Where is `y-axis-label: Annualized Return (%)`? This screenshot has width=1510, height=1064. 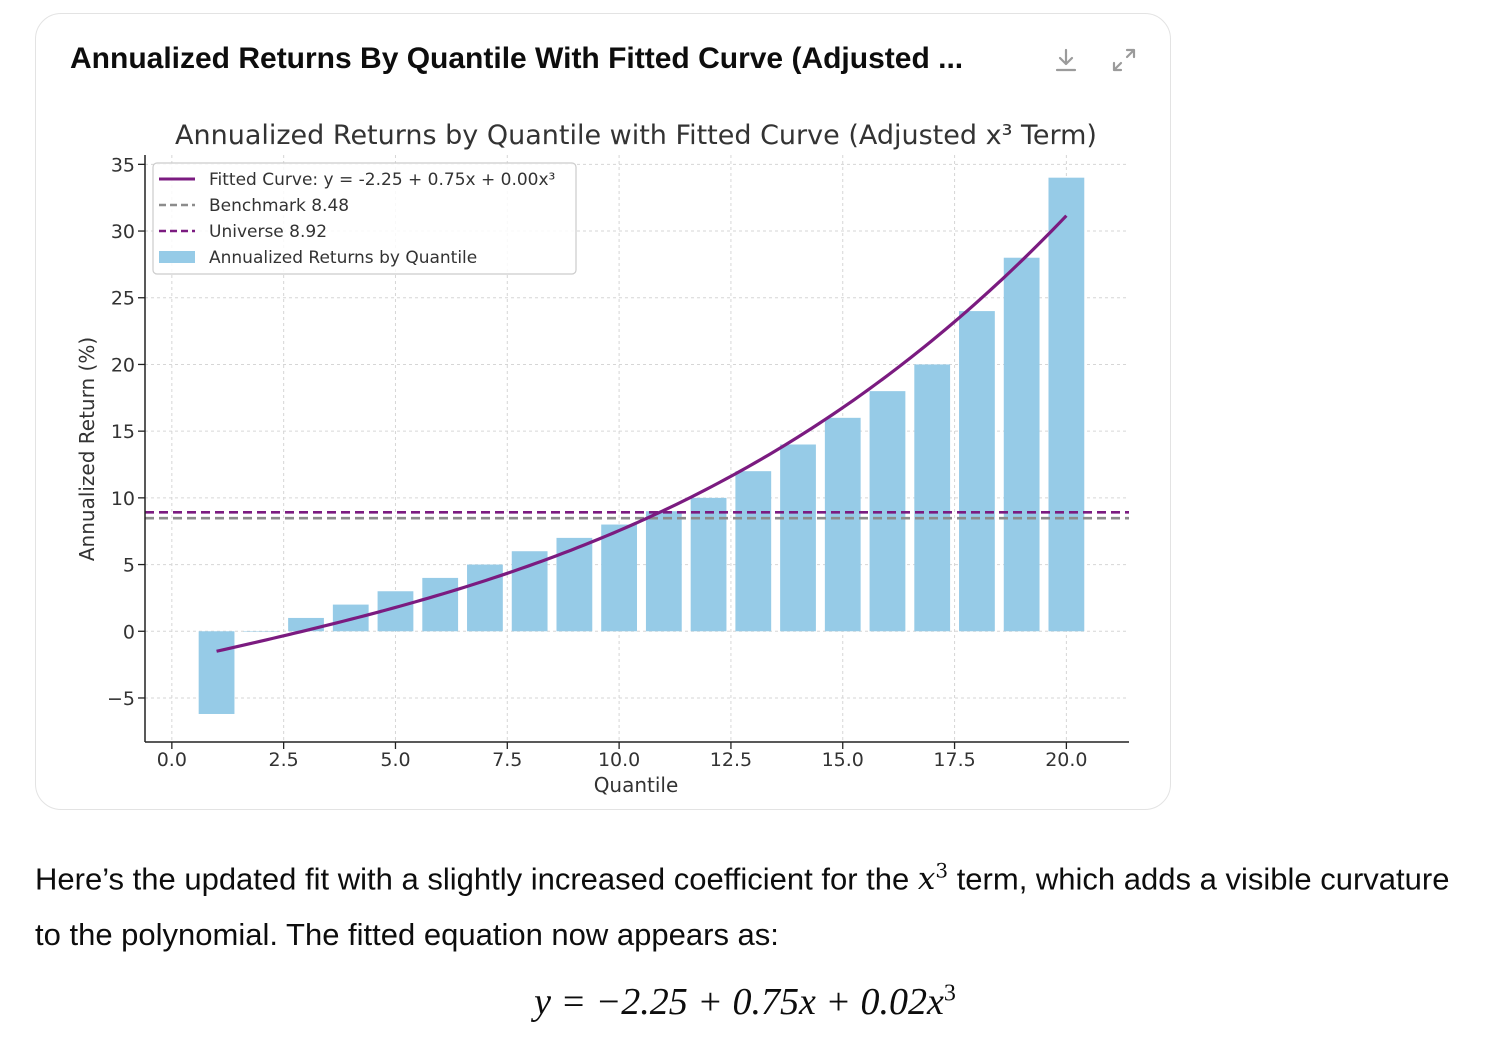 y-axis-label: Annualized Return (%) is located at coordinates (87, 449).